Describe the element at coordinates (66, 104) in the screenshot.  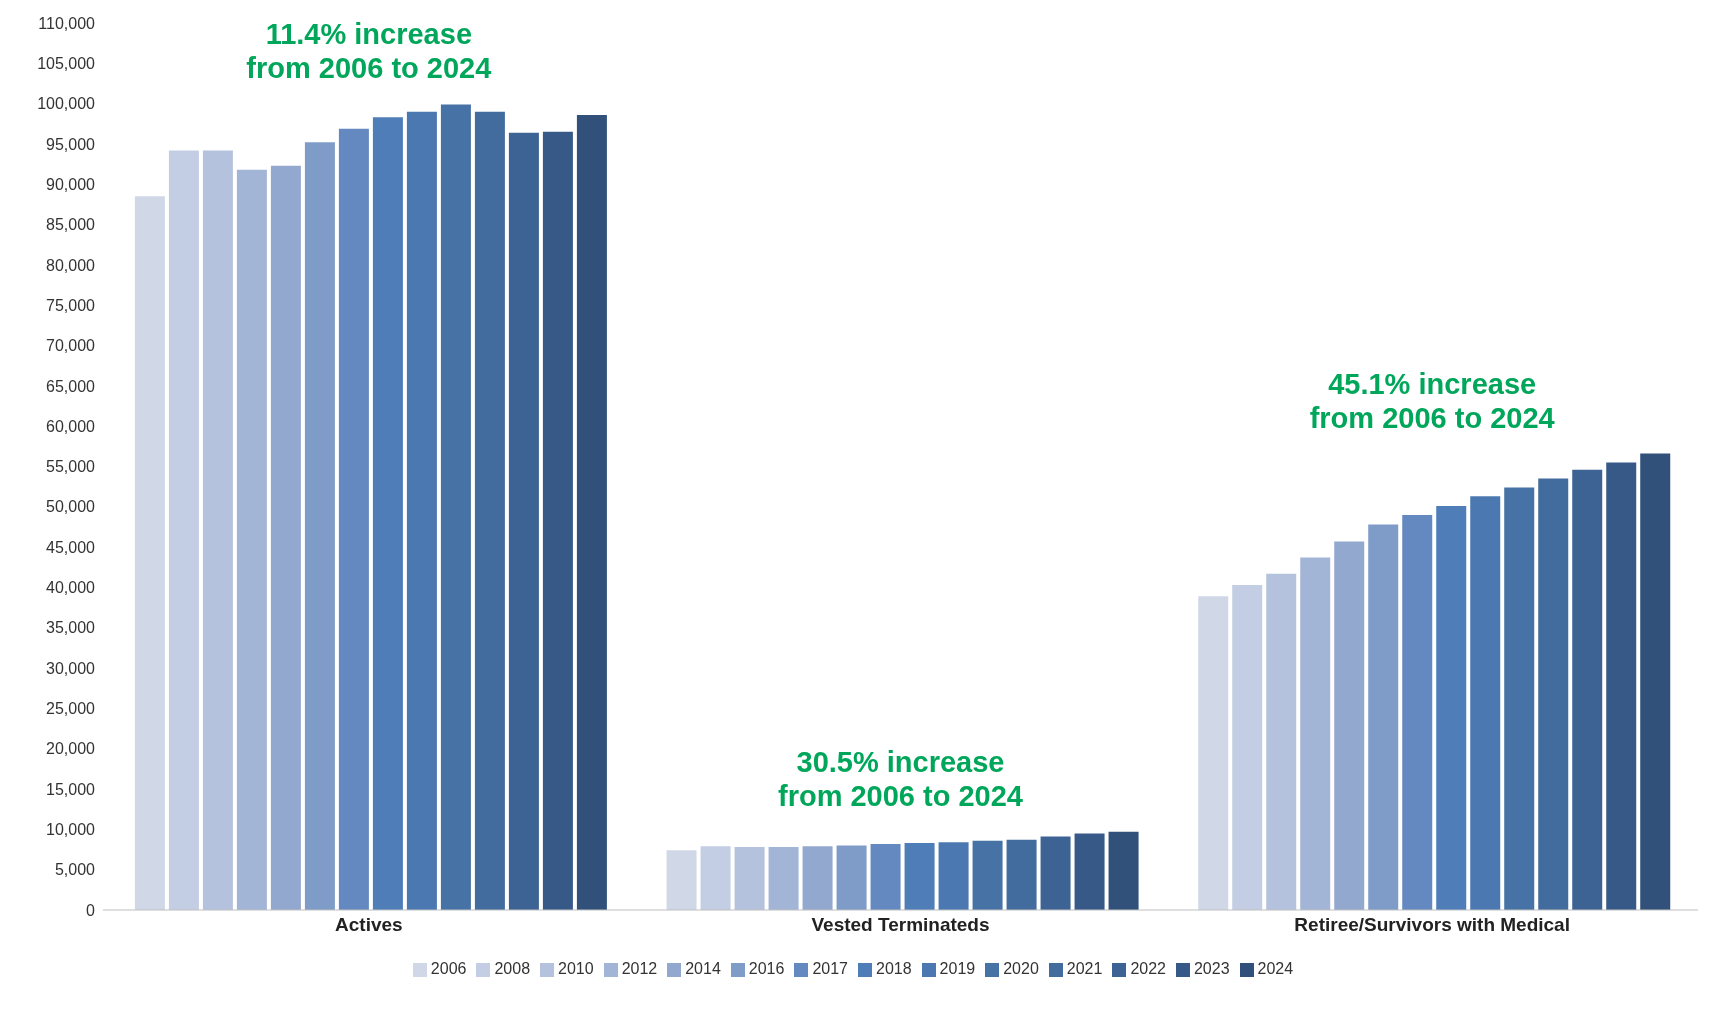
I see `y-tick-label: 100,000` at that location.